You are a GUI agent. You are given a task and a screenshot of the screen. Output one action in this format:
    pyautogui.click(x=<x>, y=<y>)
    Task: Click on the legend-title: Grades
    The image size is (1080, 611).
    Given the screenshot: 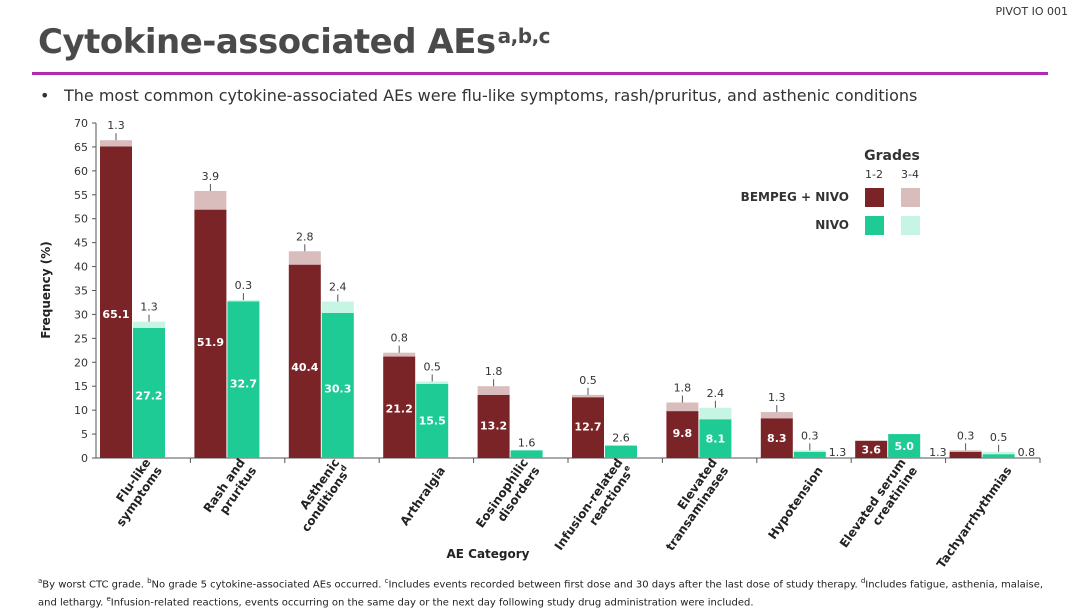 What is the action you would take?
    pyautogui.click(x=892, y=156)
    